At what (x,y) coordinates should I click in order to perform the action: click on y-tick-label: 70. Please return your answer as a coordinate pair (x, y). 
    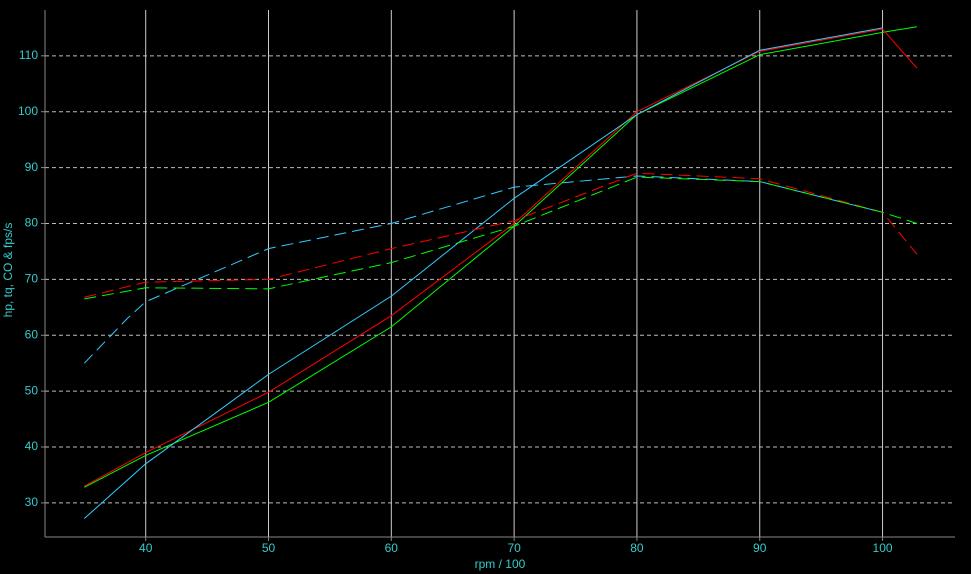
    Looking at the image, I should click on (32, 279).